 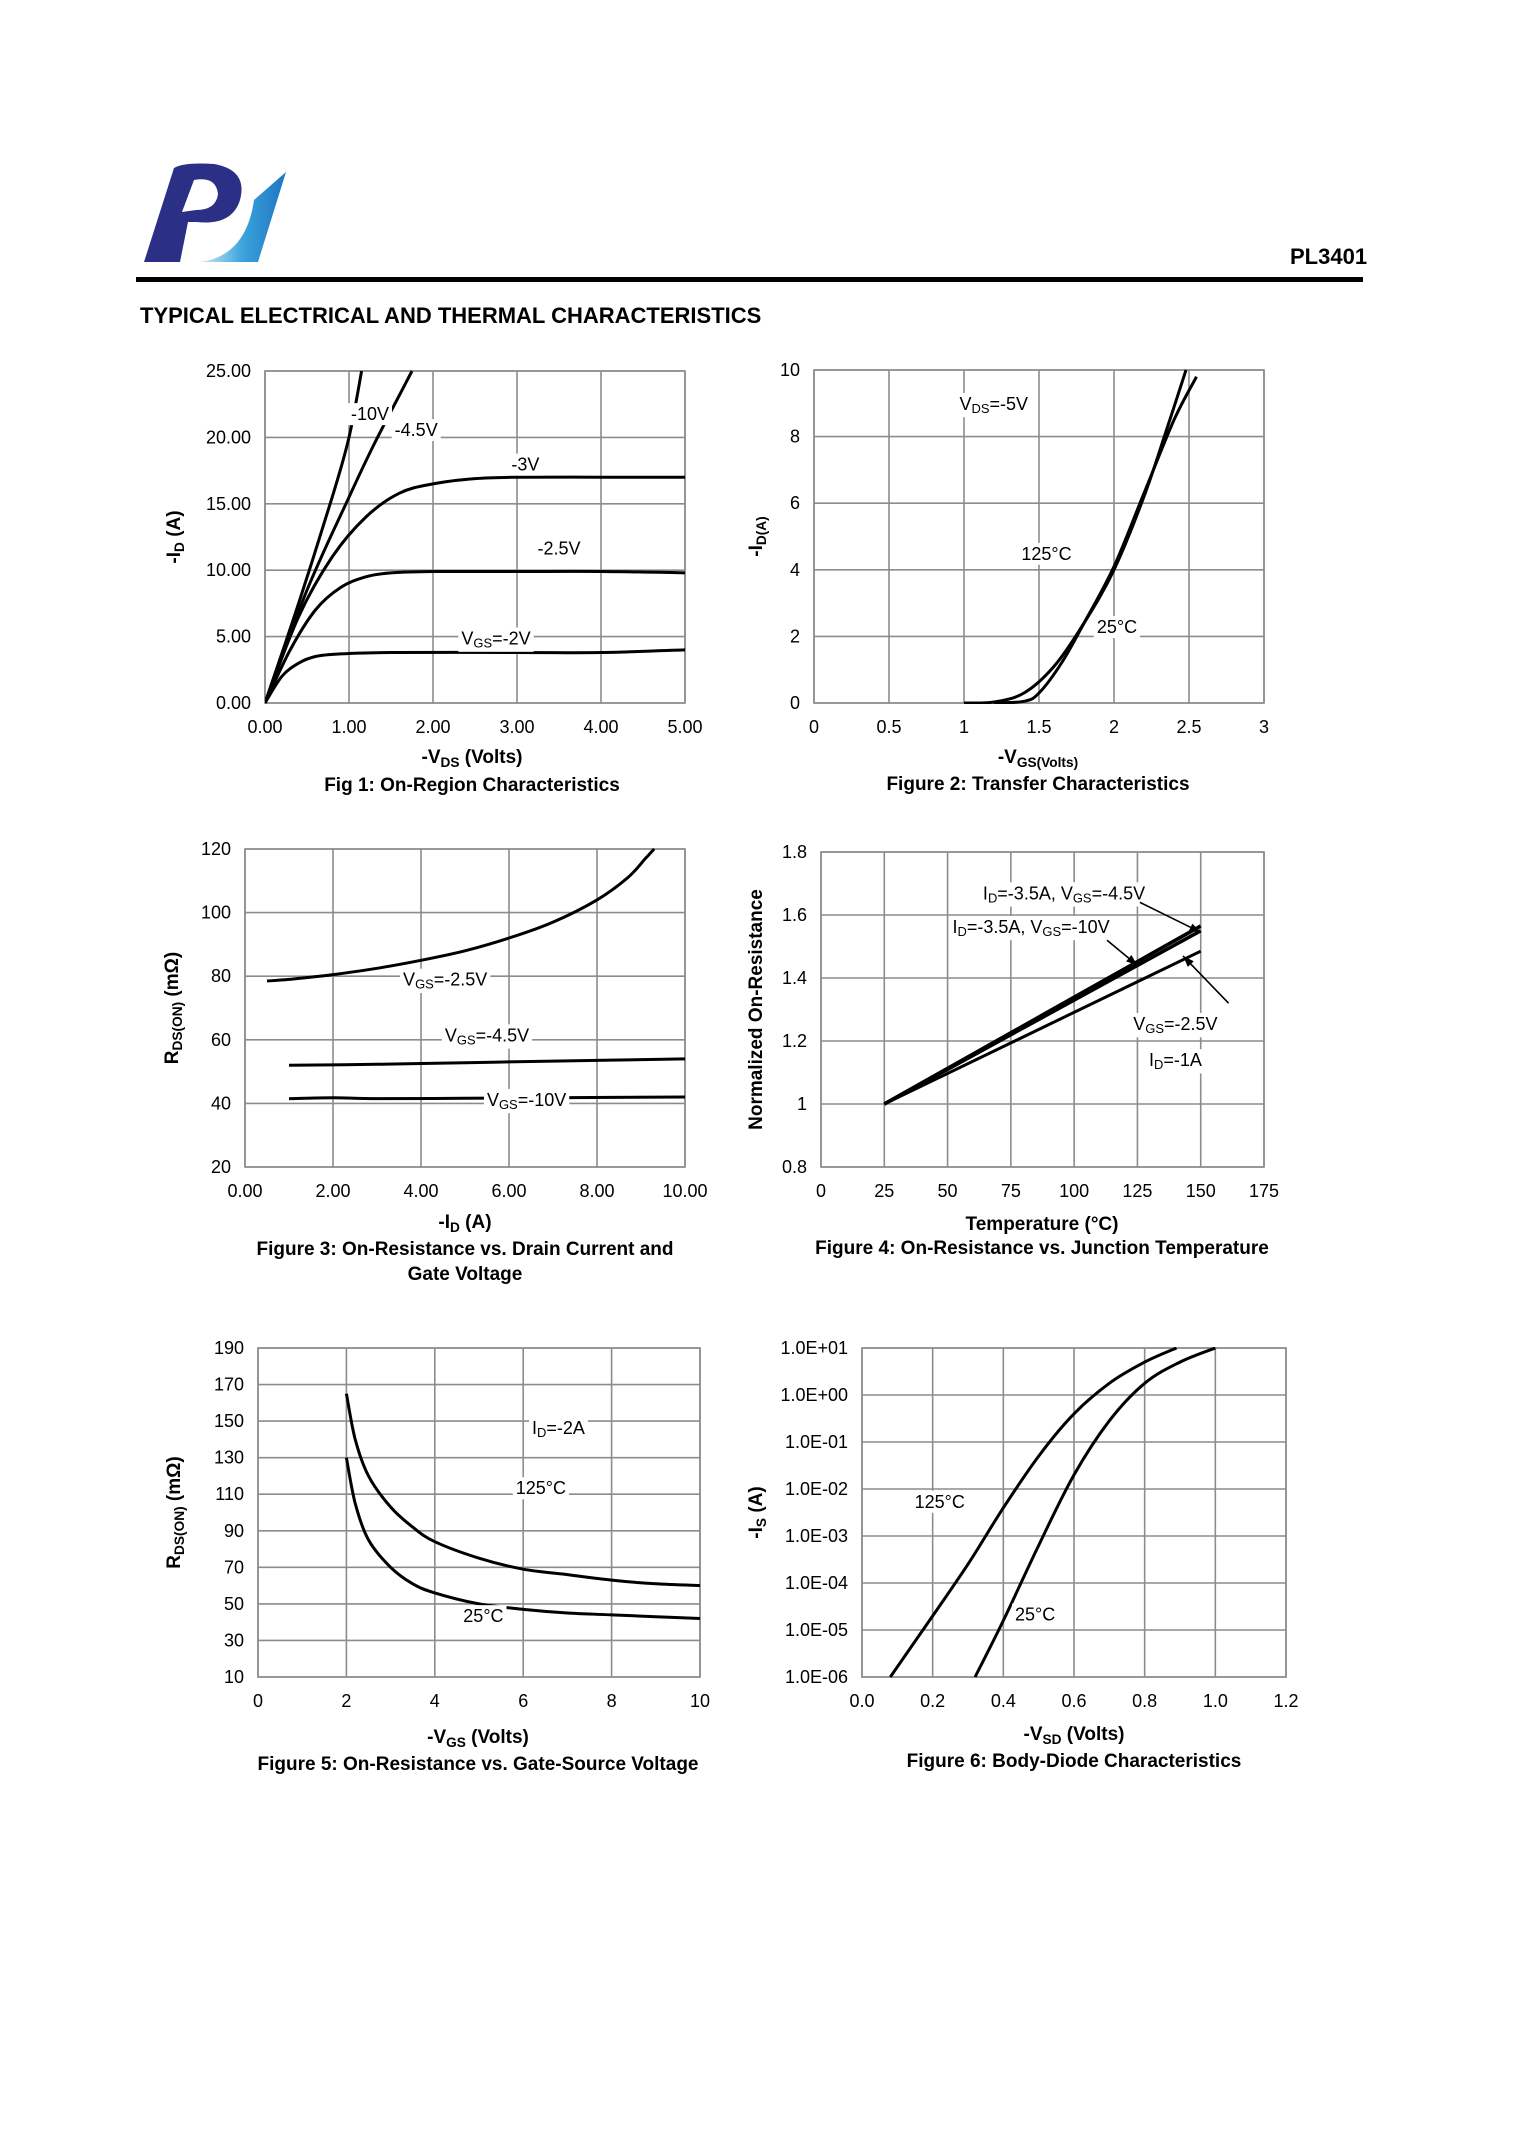 What do you see at coordinates (478, 1738) in the screenshot?
I see `x-axis-label: -VGS (Volts)` at bounding box center [478, 1738].